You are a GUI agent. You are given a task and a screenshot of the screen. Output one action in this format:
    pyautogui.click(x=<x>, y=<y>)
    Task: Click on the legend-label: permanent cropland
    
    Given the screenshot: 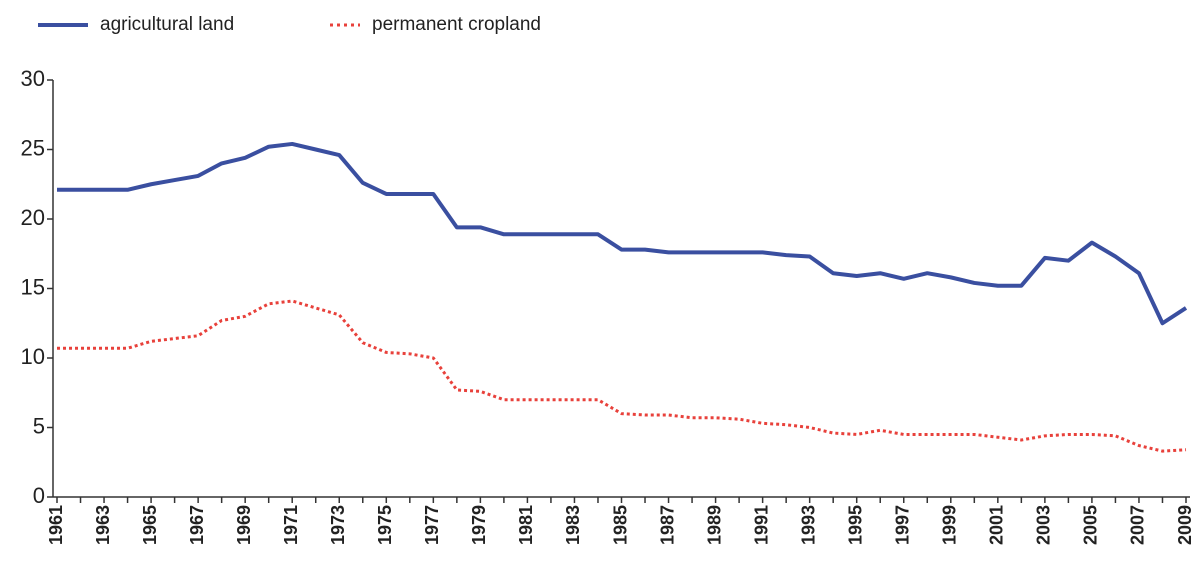 What is the action you would take?
    pyautogui.click(x=456, y=24)
    